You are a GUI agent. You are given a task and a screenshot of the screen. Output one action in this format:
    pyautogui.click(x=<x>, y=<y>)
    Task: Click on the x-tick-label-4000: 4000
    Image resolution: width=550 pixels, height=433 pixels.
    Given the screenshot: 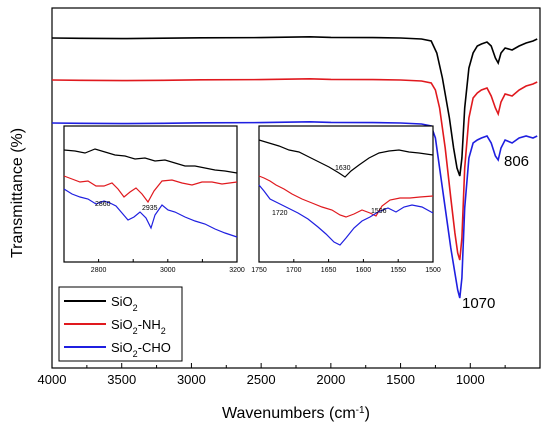 What is the action you would take?
    pyautogui.click(x=52, y=379)
    